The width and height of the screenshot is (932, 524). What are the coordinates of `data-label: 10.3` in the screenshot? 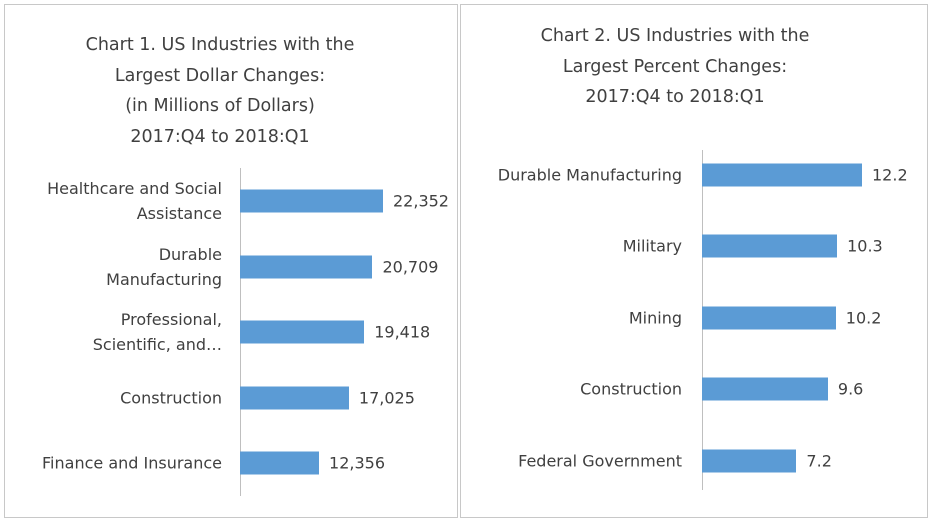 It's located at (865, 246).